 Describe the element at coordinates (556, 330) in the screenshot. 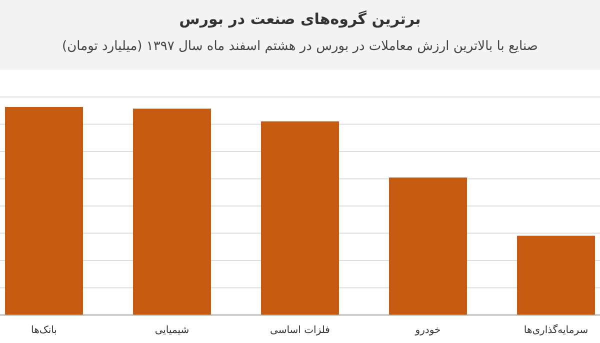

I see `x-tick-label: سرمایه‌گذاری‌ها` at that location.